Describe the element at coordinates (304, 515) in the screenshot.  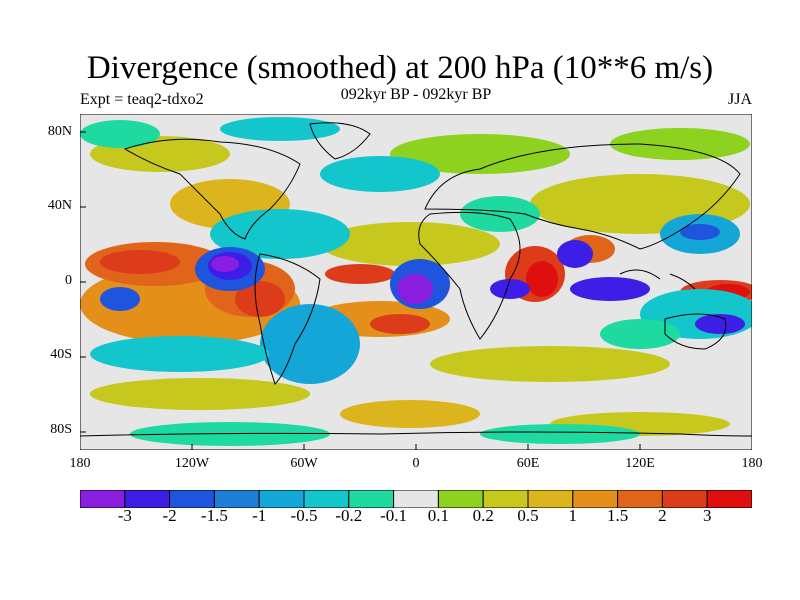
I see `colorbar-label: -0.5` at that location.